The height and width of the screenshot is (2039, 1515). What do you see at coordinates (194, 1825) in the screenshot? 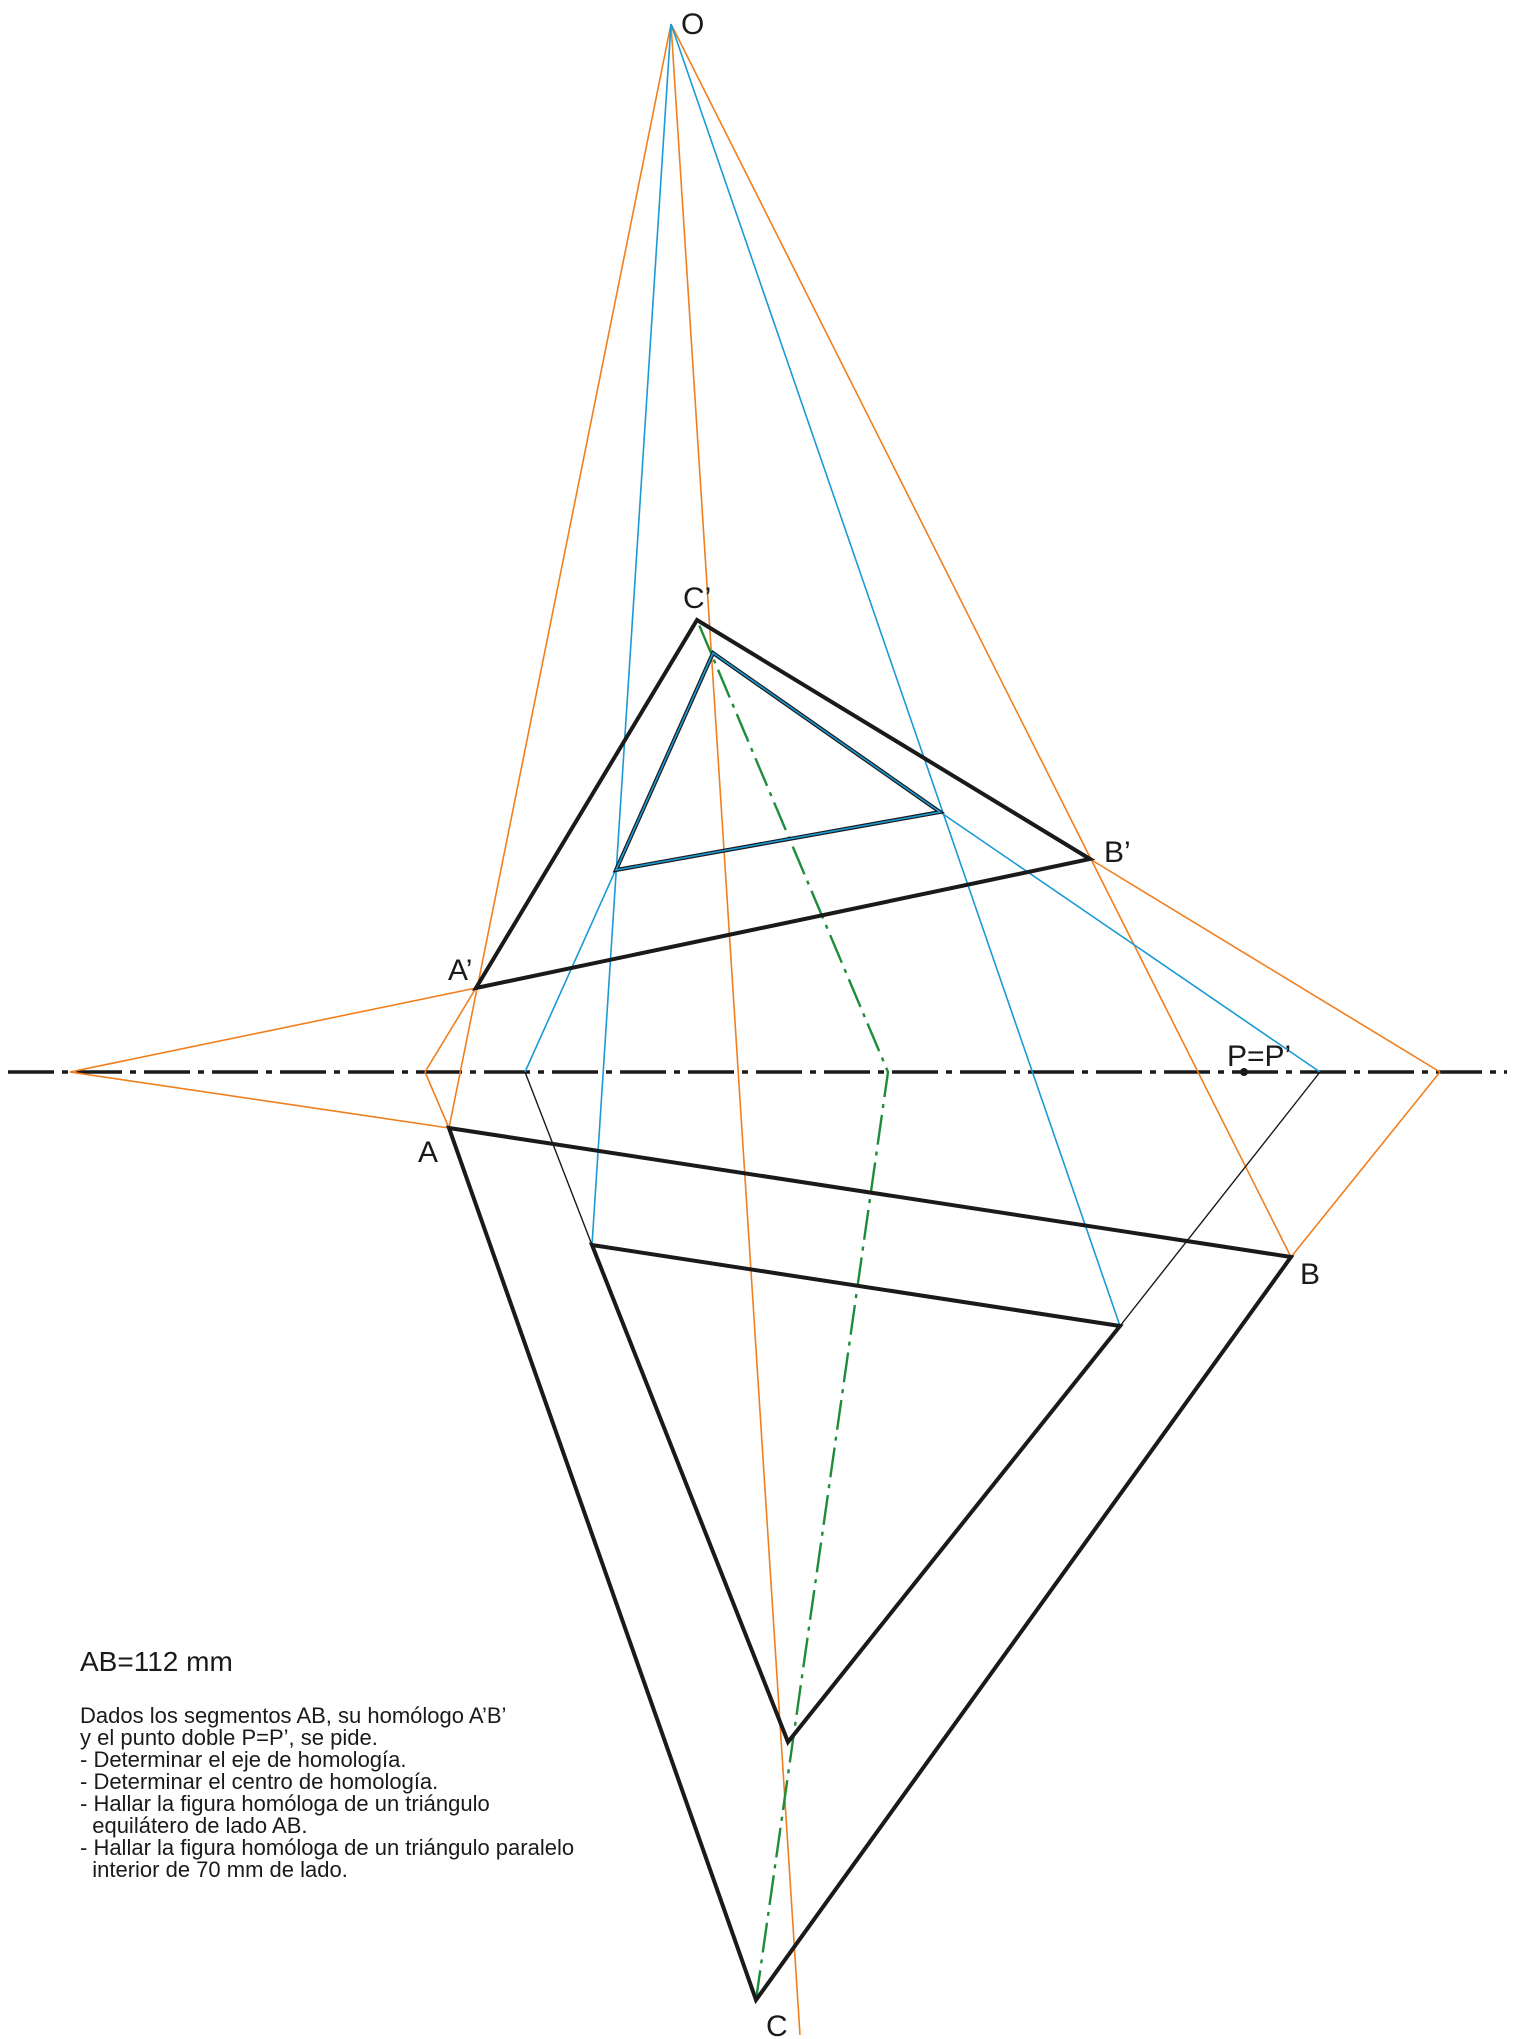
I see `statement-line: equilátero de lado AB.` at bounding box center [194, 1825].